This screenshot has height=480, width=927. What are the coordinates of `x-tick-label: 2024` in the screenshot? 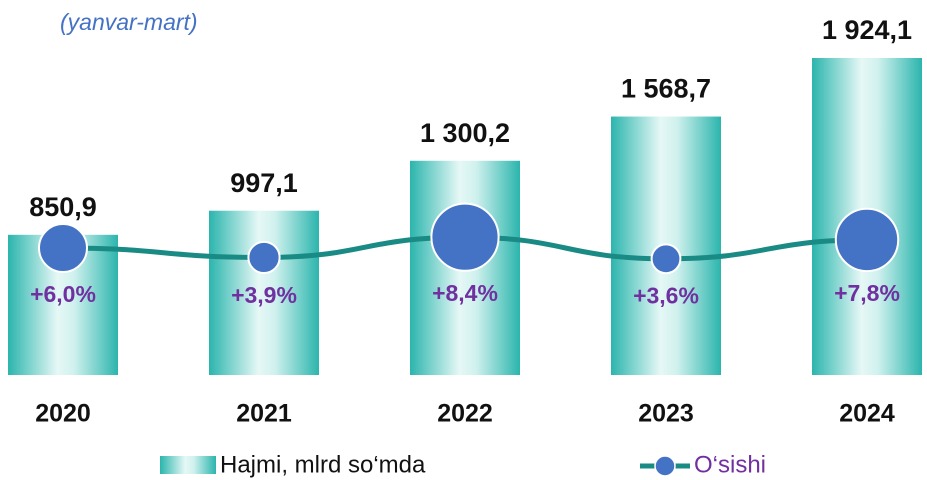 It's located at (867, 414).